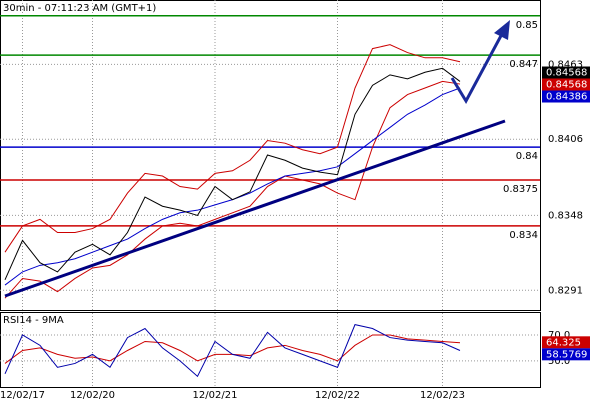 The image size is (590, 400). I want to click on price-tag-label: 64.325, so click(563, 342).